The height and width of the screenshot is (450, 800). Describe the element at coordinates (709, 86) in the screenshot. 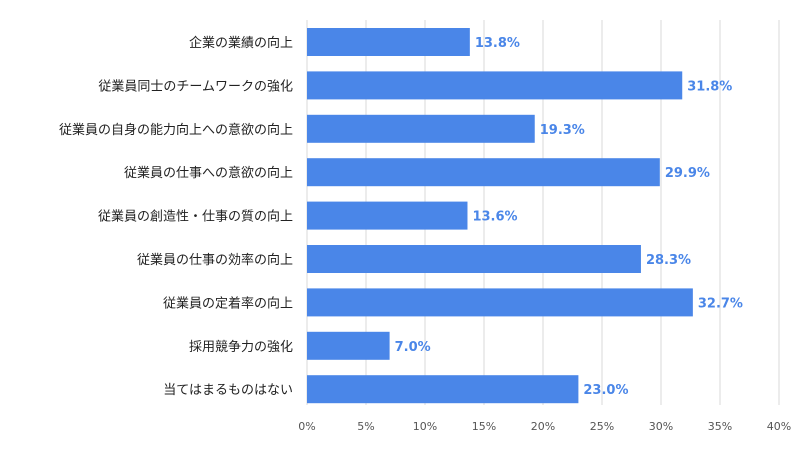

I see `data-label: 31.8%` at that location.